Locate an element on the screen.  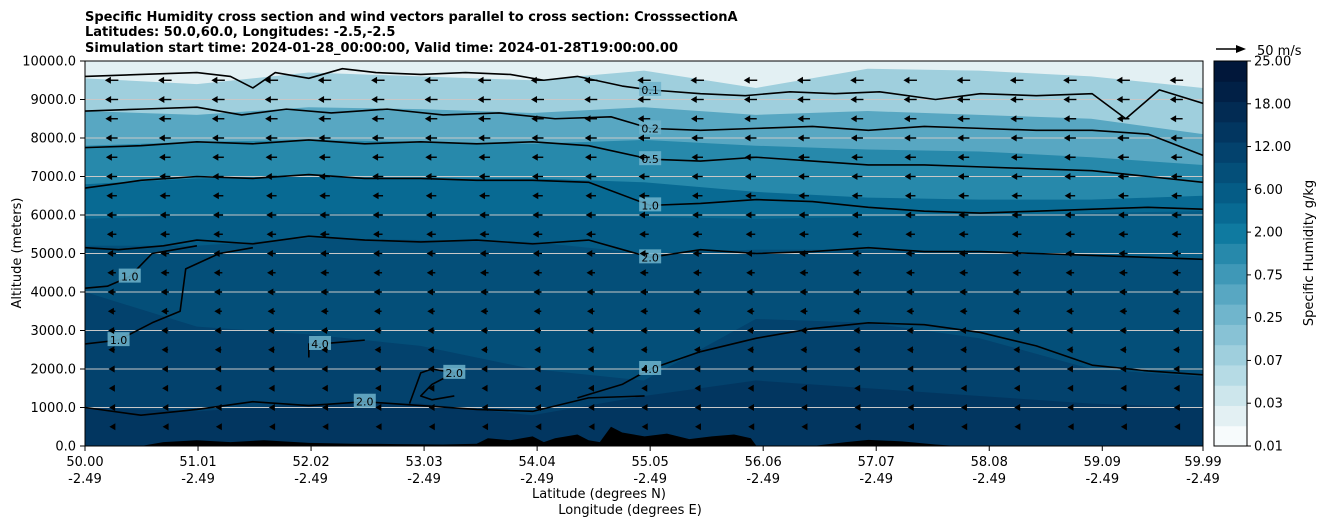
x-tick-lat-3: 53.03 is located at coordinates (423, 462).